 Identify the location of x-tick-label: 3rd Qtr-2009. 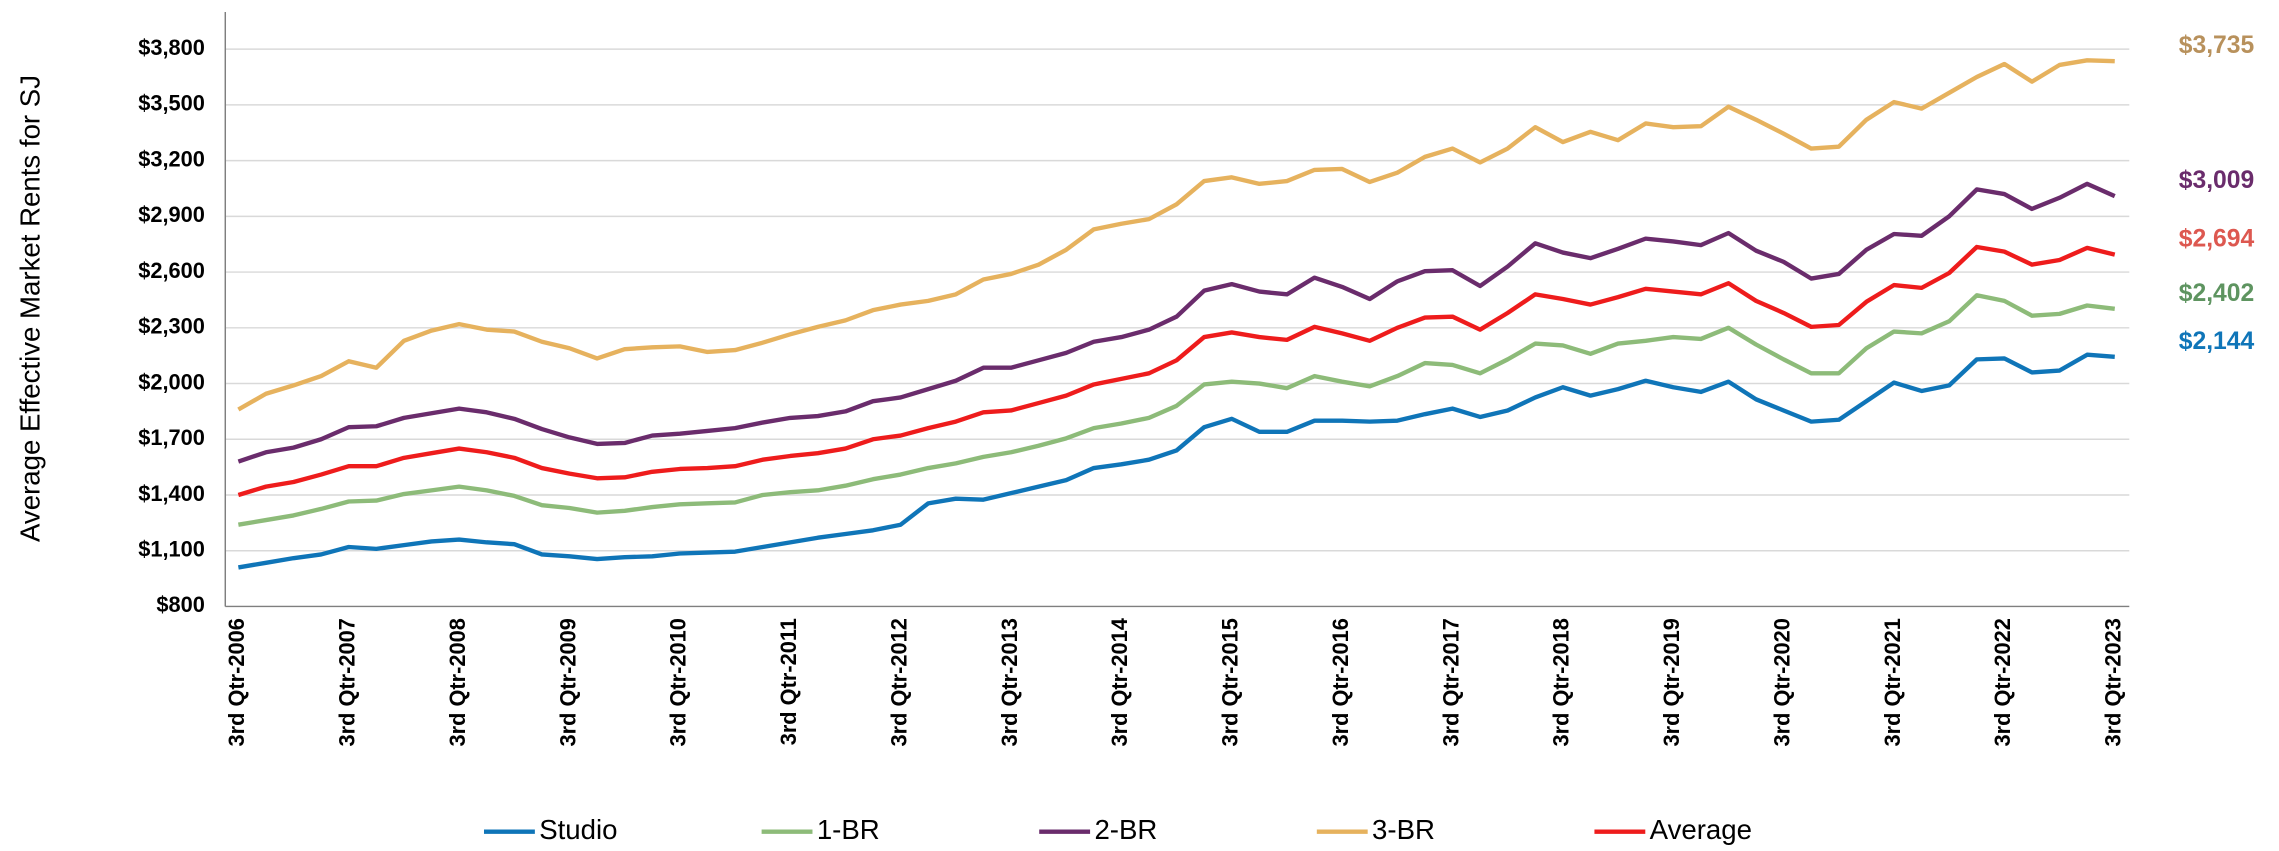
(567, 682).